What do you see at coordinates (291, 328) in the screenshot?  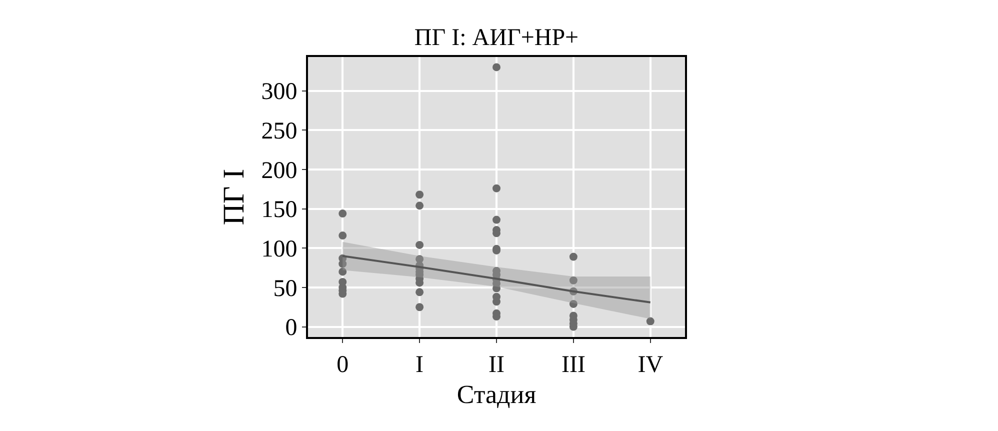 I see `y-tick-label: 0` at bounding box center [291, 328].